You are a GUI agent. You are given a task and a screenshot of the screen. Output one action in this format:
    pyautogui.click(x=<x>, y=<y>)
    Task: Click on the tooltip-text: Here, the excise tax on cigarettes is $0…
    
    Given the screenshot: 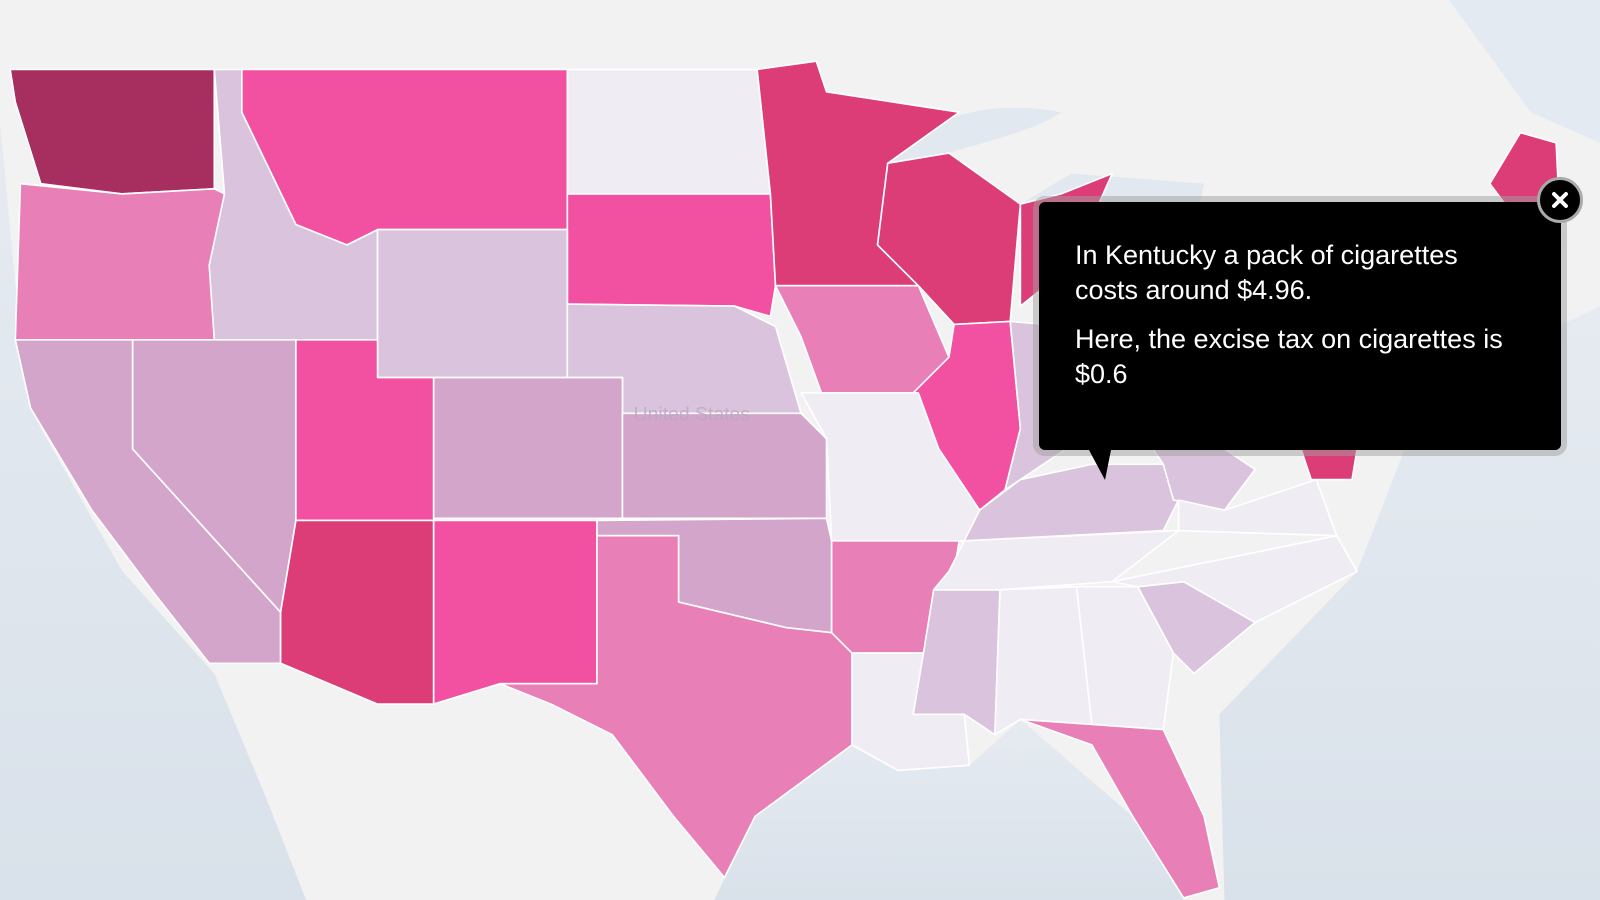 What is the action you would take?
    pyautogui.click(x=1289, y=356)
    